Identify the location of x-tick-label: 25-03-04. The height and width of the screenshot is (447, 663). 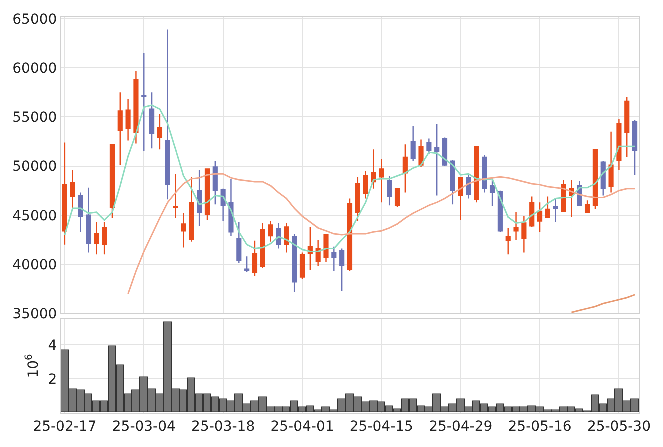
(144, 426).